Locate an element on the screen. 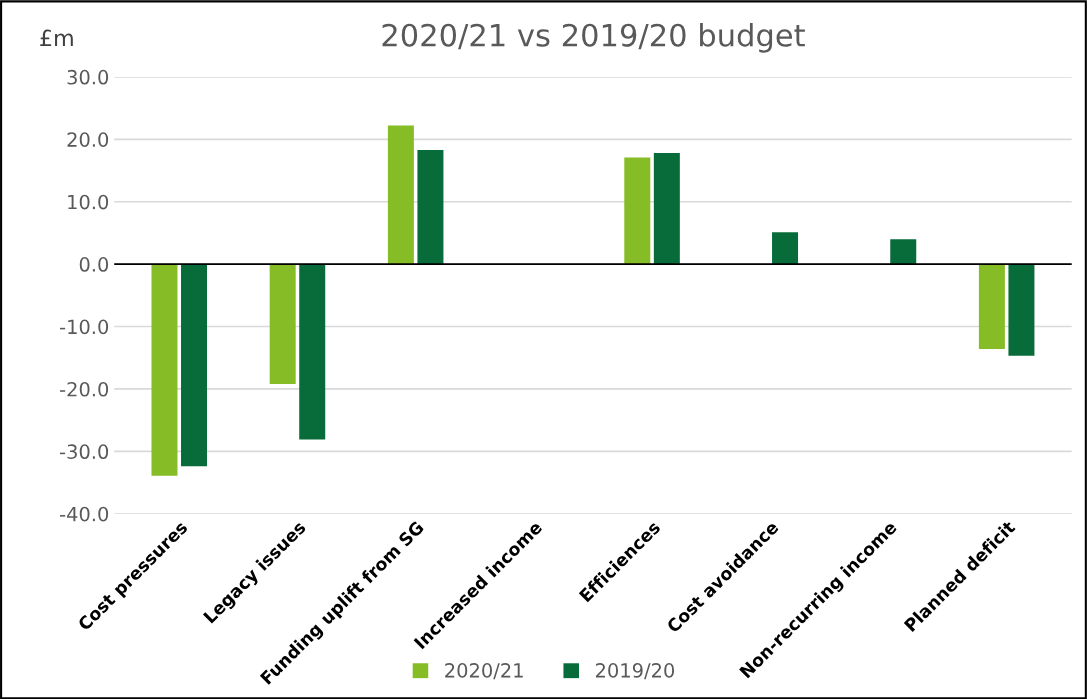 This screenshot has height=699, width=1088. y-axis-title: £m is located at coordinates (56, 38).